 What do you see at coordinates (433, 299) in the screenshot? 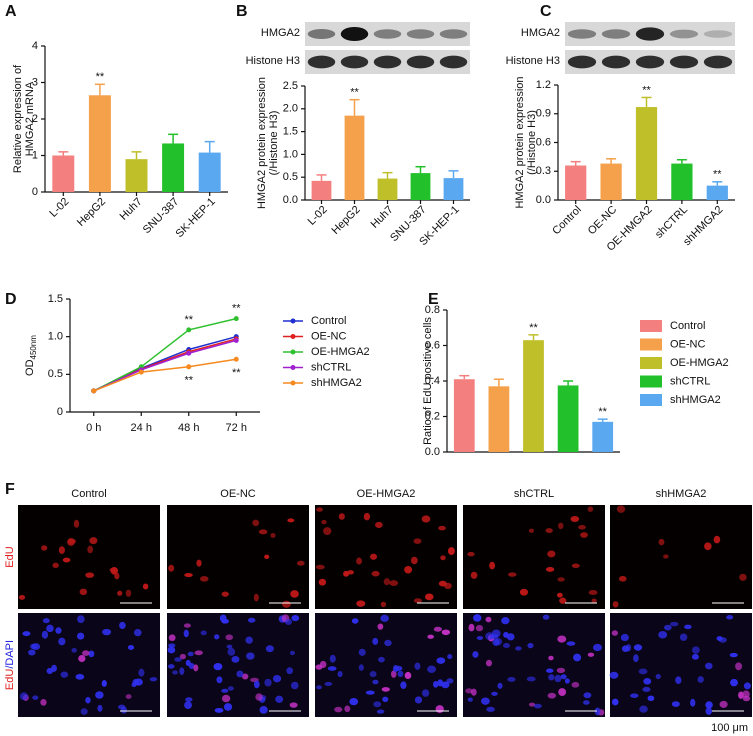
I see `panel-label: E` at bounding box center [433, 299].